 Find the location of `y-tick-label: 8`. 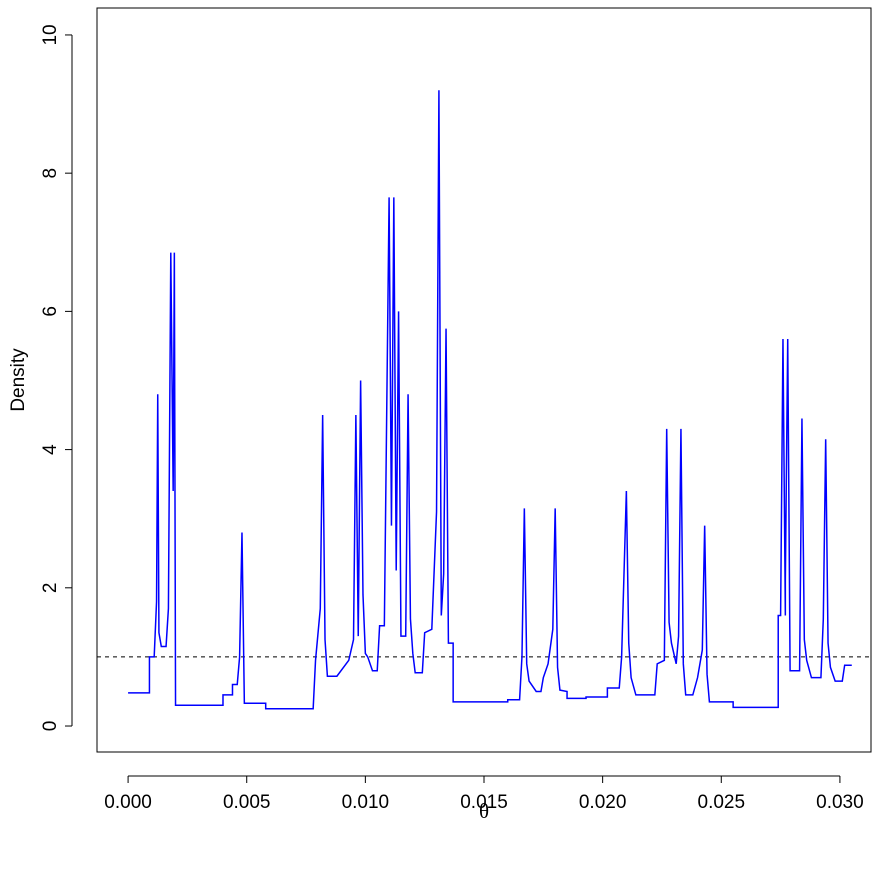

y-tick-label: 8 is located at coordinates (50, 173).